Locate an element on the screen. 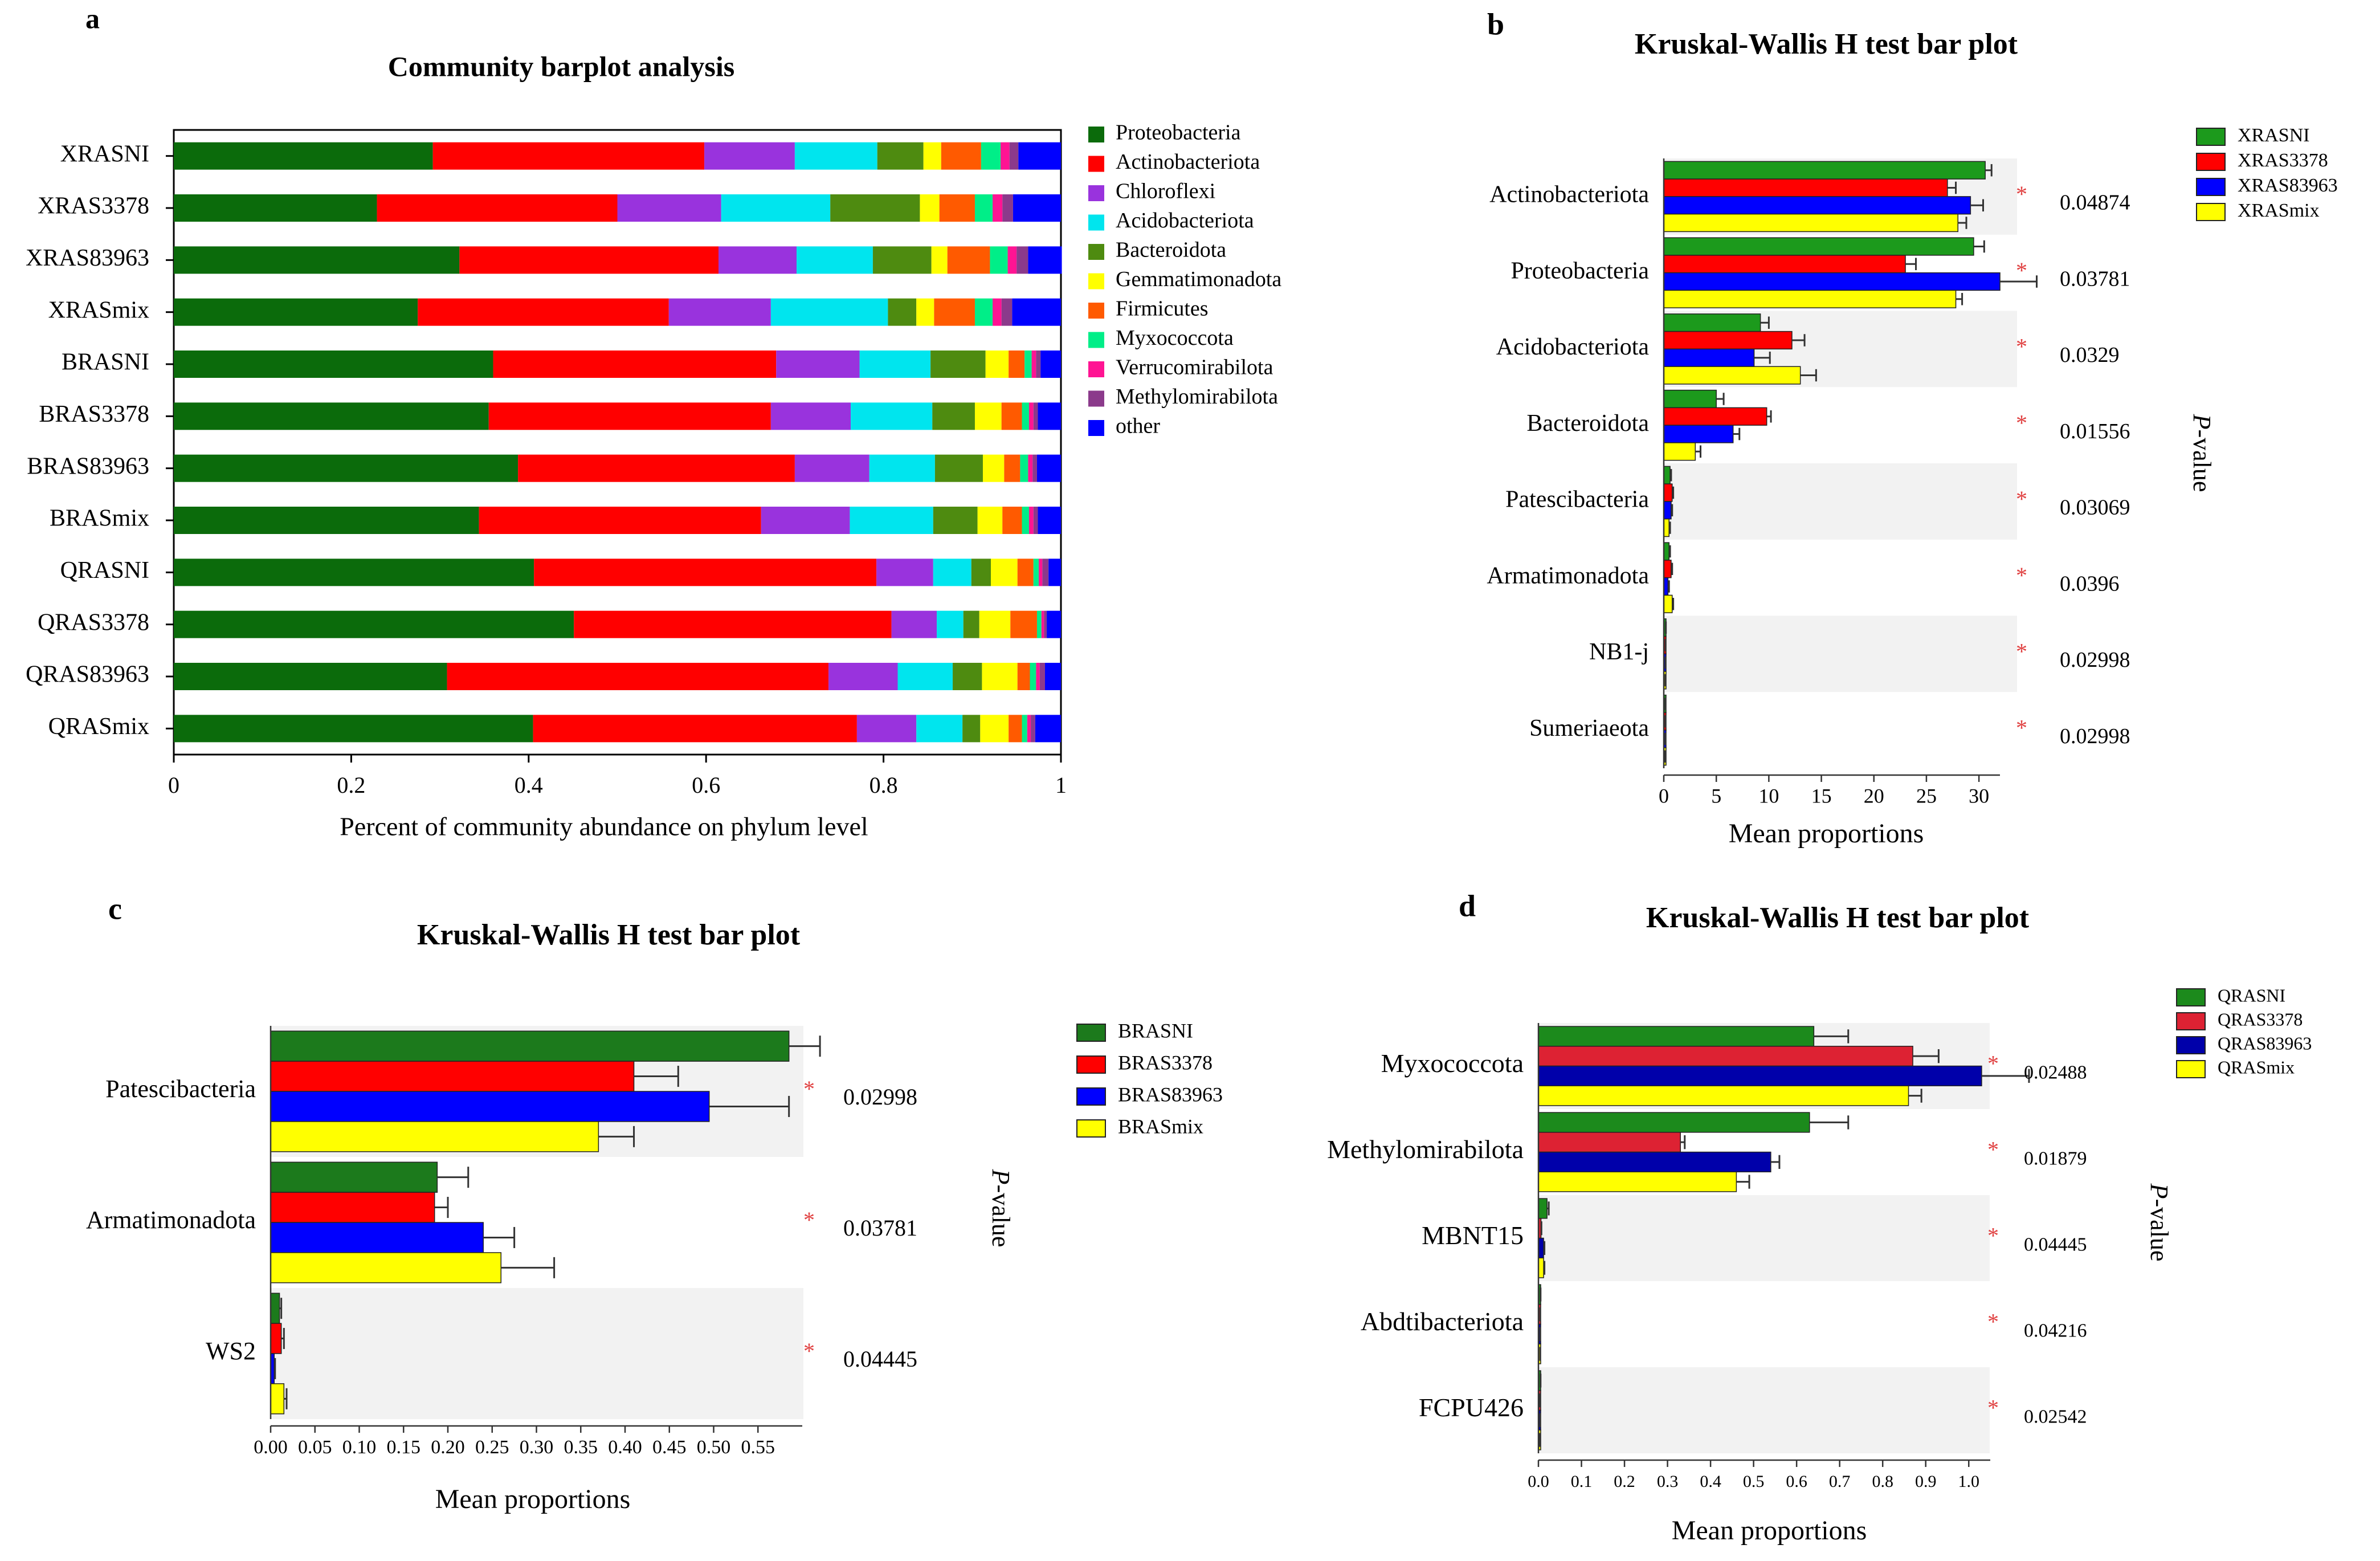  legend-label: Chloroflexi is located at coordinates (1165, 191).